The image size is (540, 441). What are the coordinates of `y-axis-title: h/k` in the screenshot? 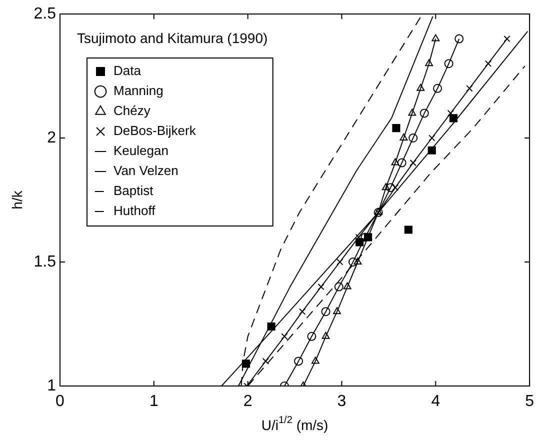 It's located at (16, 200).